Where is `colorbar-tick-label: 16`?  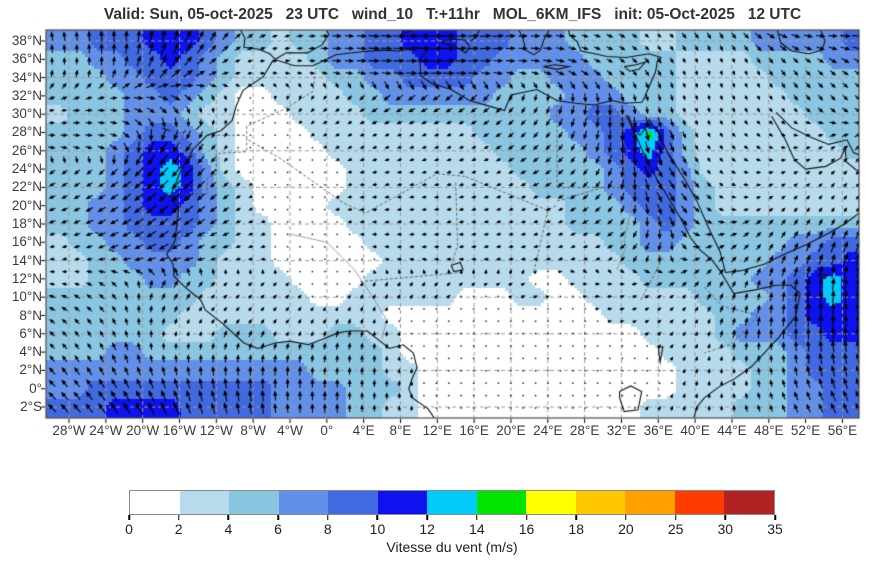
colorbar-tick-label: 16 is located at coordinates (526, 529).